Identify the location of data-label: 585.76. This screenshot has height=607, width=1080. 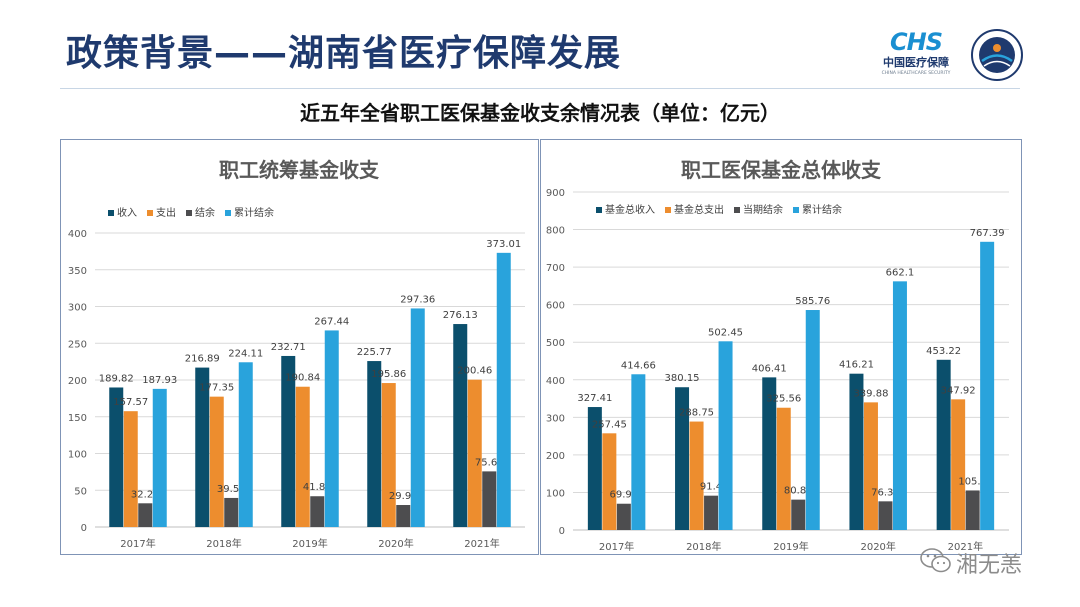
(812, 301).